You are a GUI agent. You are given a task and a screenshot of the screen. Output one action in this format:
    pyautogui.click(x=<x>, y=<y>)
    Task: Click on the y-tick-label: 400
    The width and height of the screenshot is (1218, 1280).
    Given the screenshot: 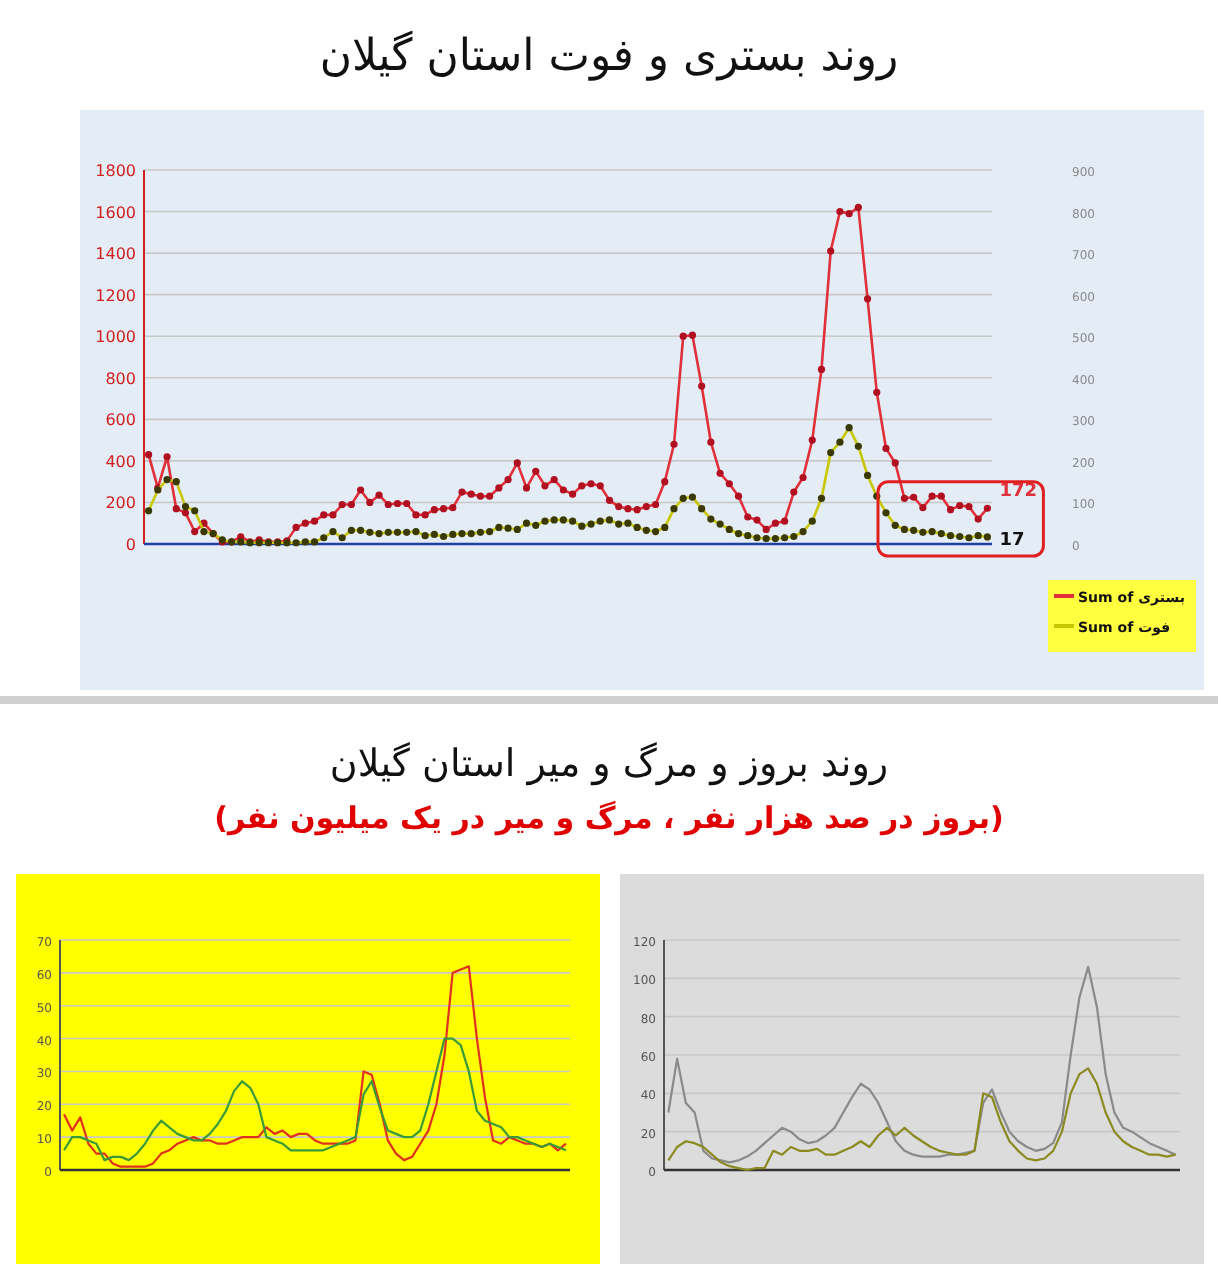 What is the action you would take?
    pyautogui.click(x=120, y=461)
    